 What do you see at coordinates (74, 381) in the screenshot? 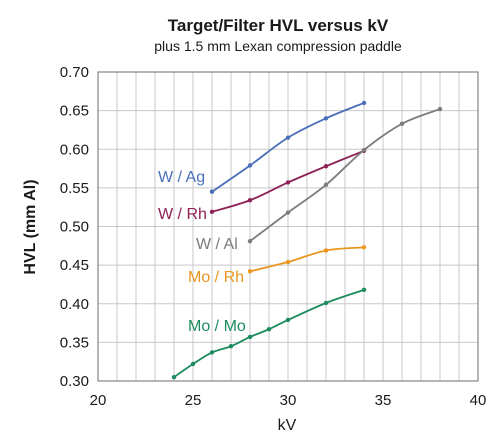
I see `y-tick-label: 0.30` at bounding box center [74, 381].